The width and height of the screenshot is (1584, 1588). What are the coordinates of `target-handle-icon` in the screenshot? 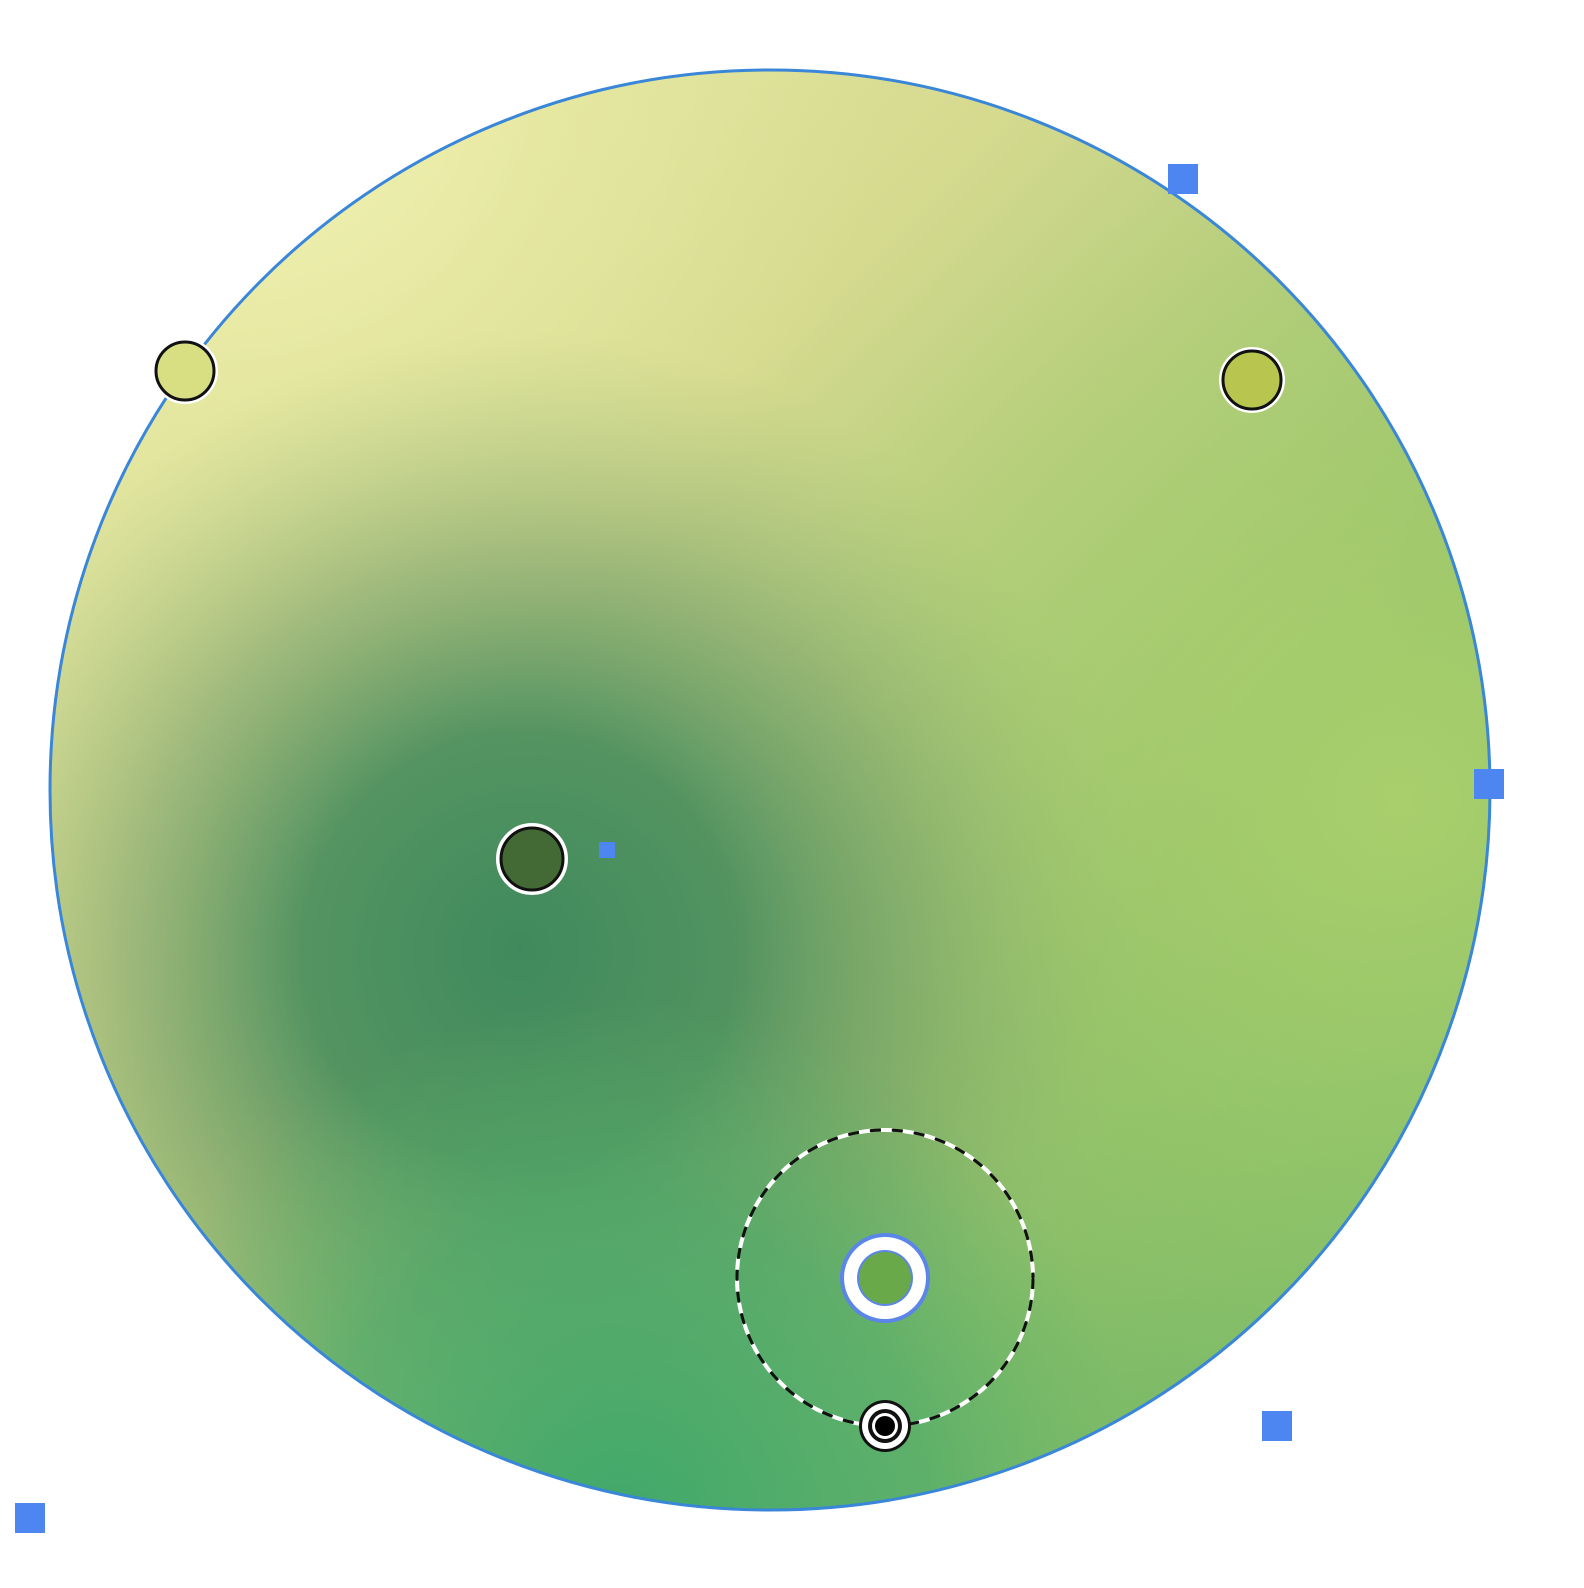 It's located at (885, 1426).